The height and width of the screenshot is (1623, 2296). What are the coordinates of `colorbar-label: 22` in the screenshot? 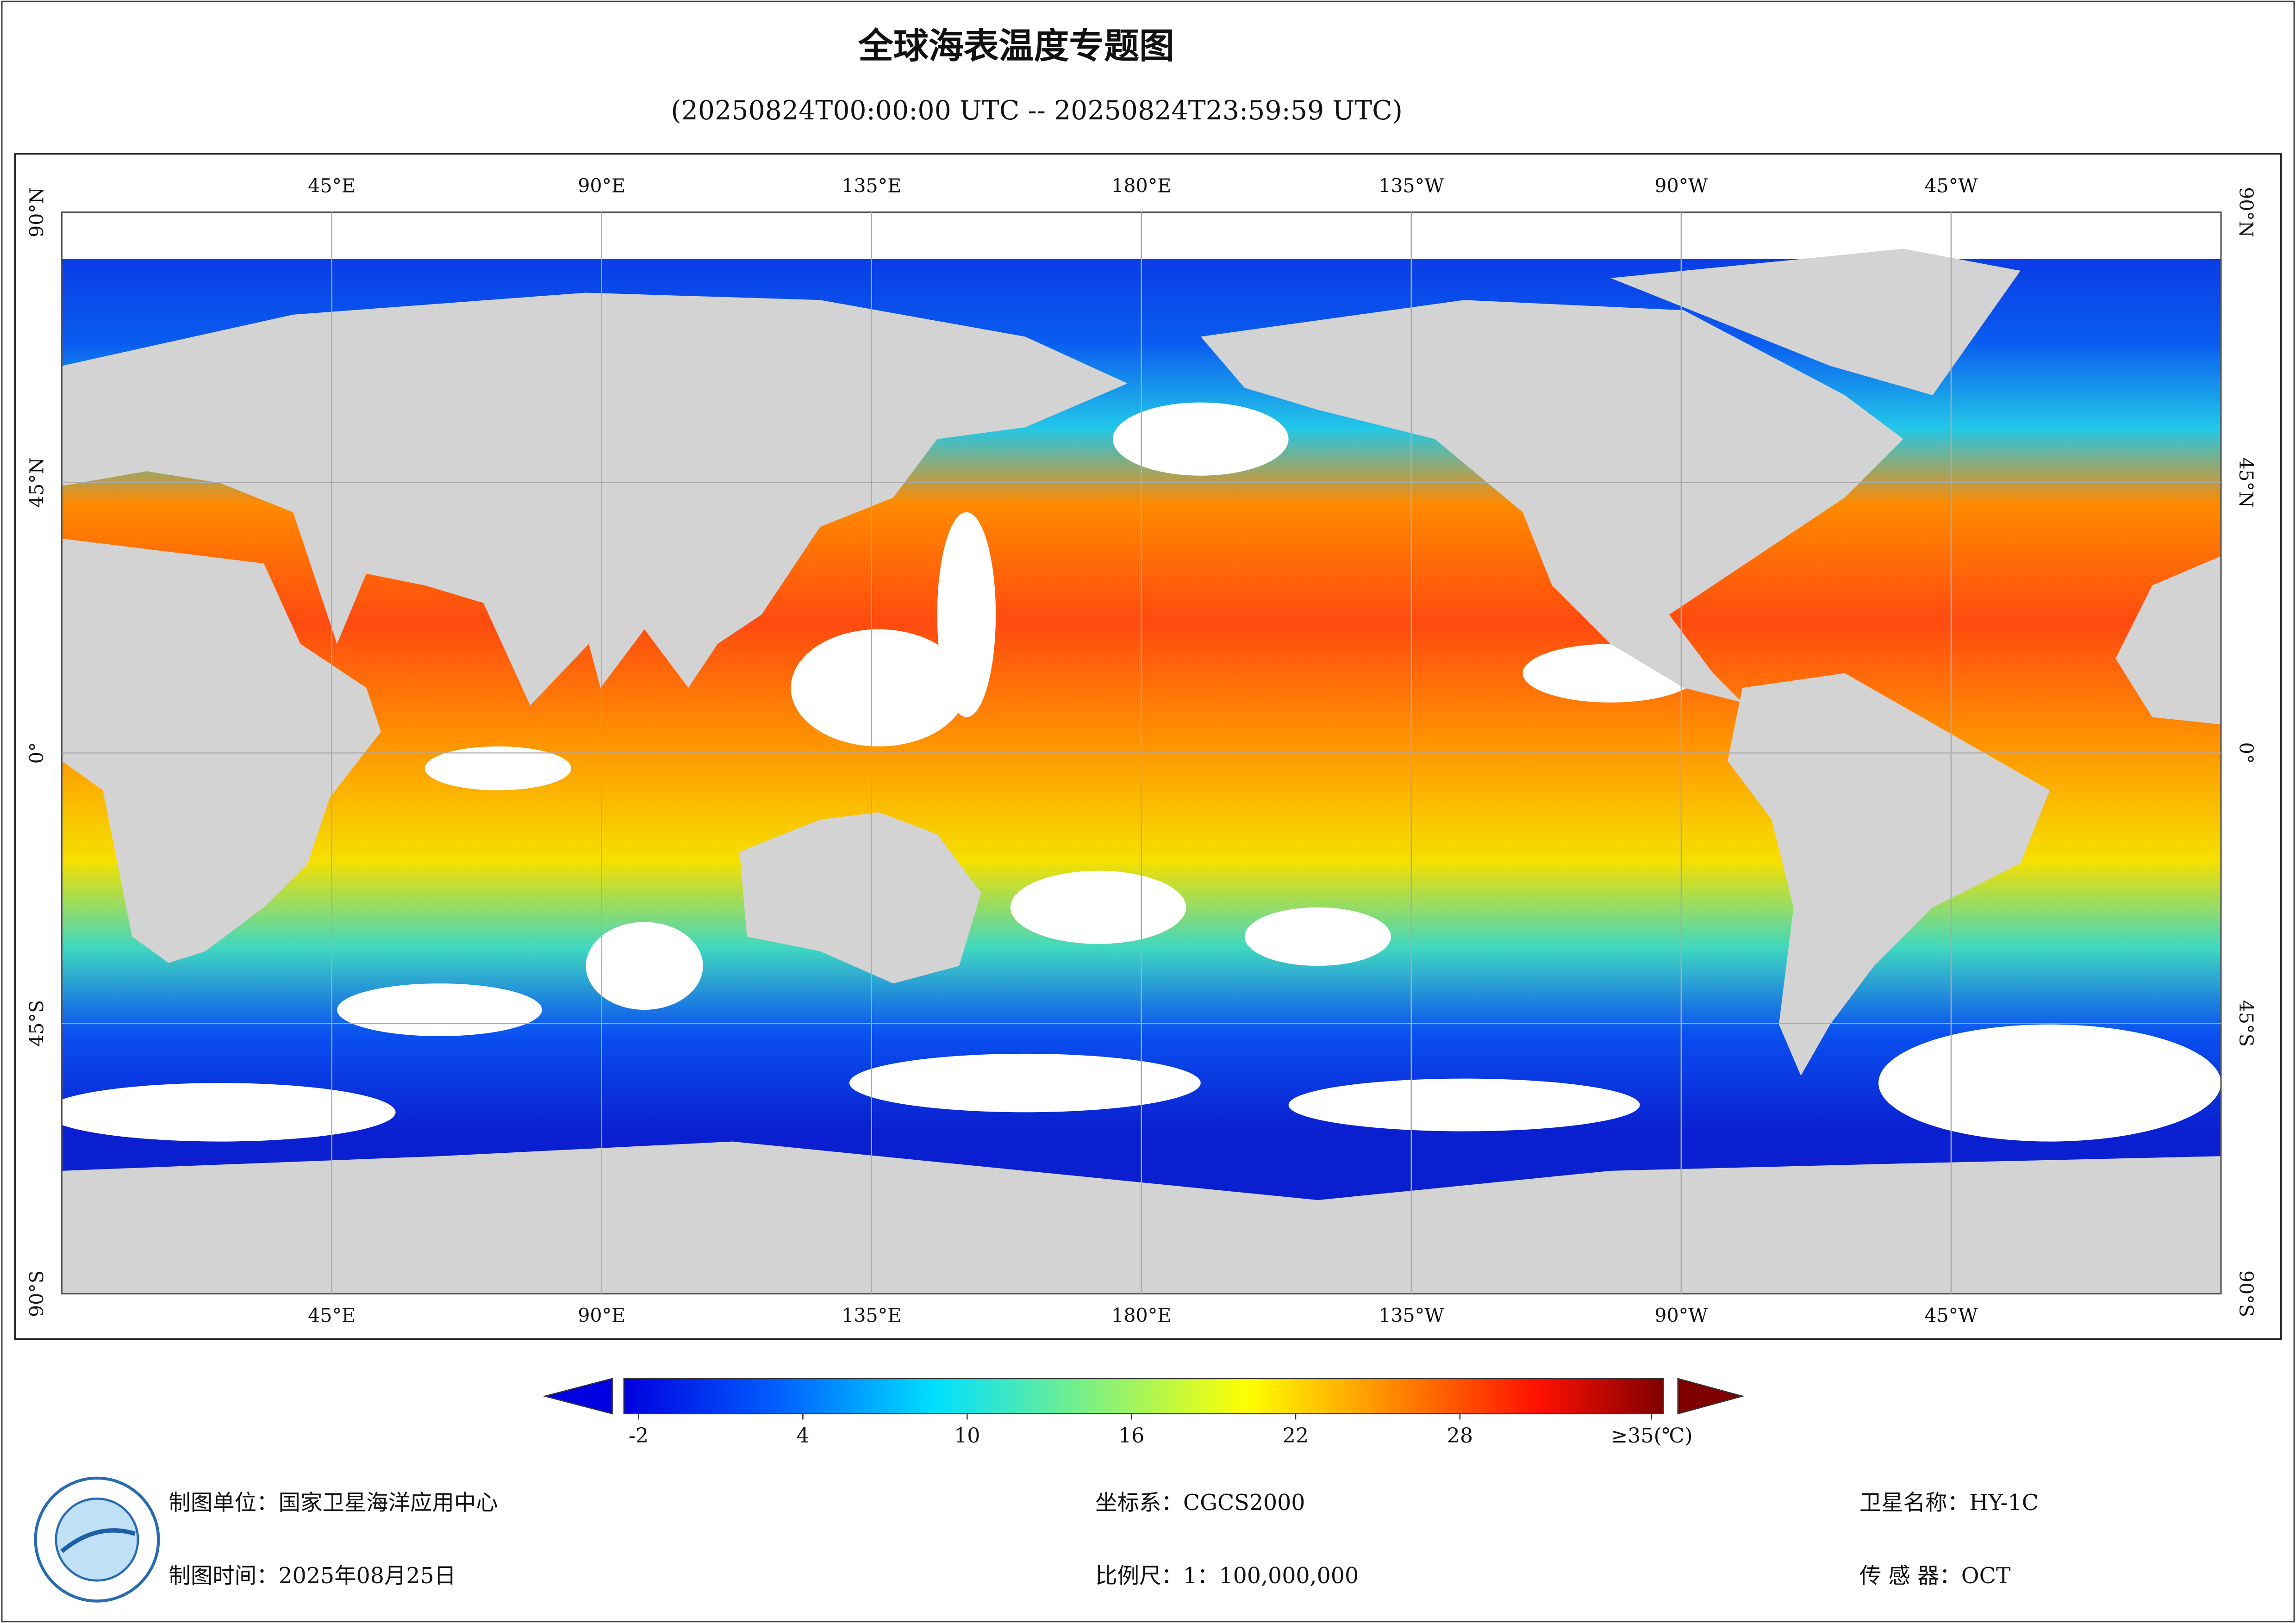 It's located at (1296, 1436).